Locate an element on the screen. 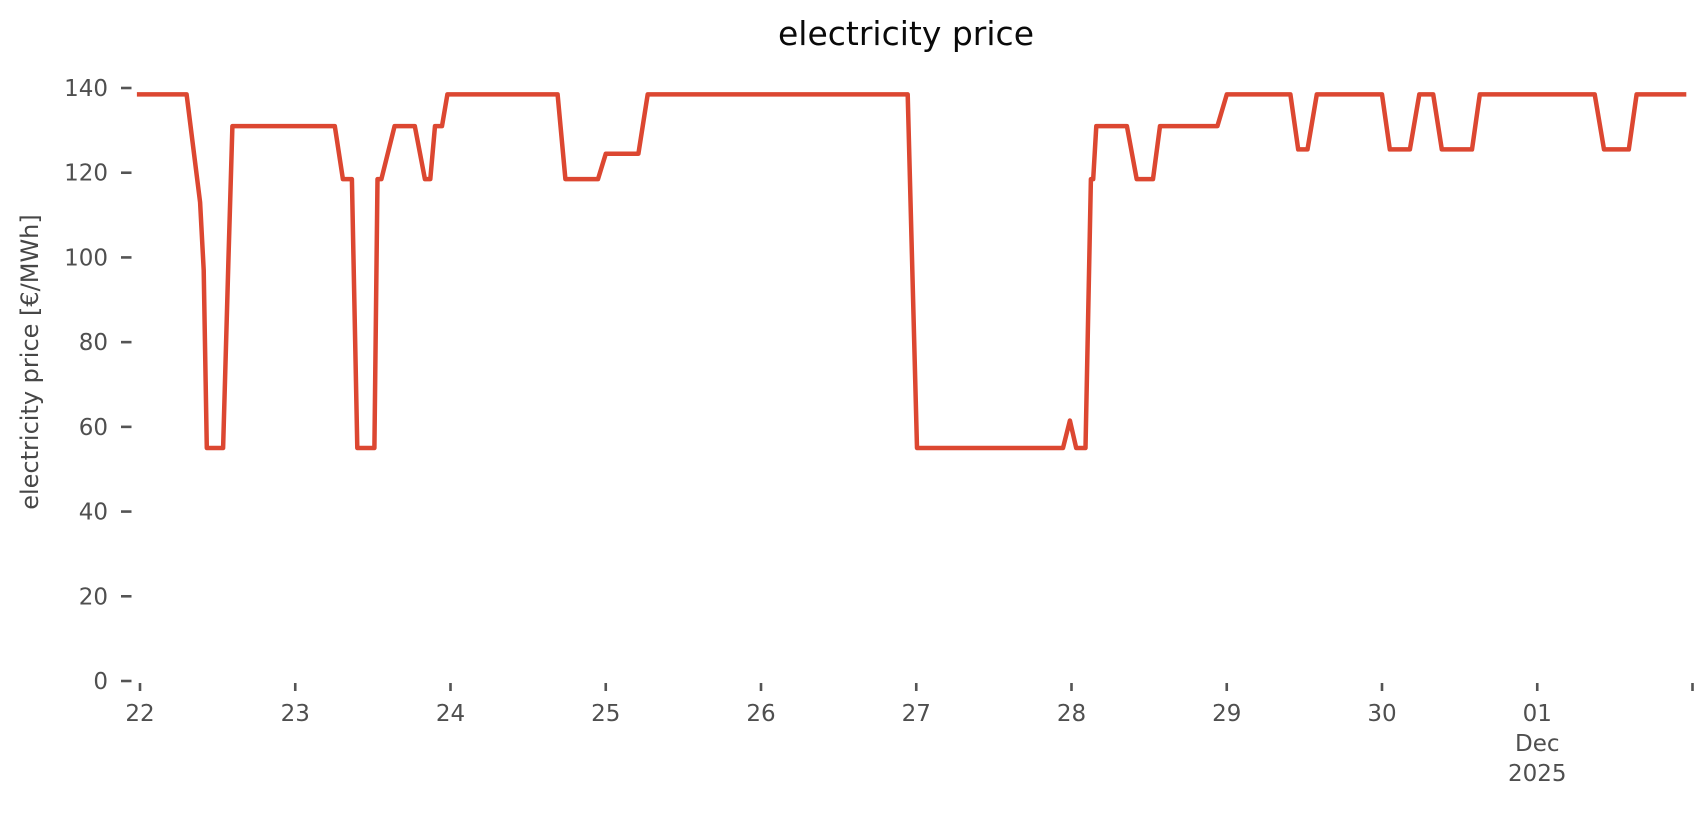 This screenshot has width=1706, height=815. y-tick-label: 20 is located at coordinates (93, 597).